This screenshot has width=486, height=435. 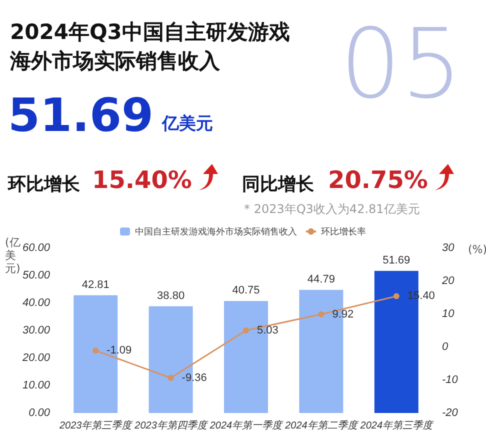 What do you see at coordinates (119, 350) in the screenshot?
I see `data-label: -1.09` at bounding box center [119, 350].